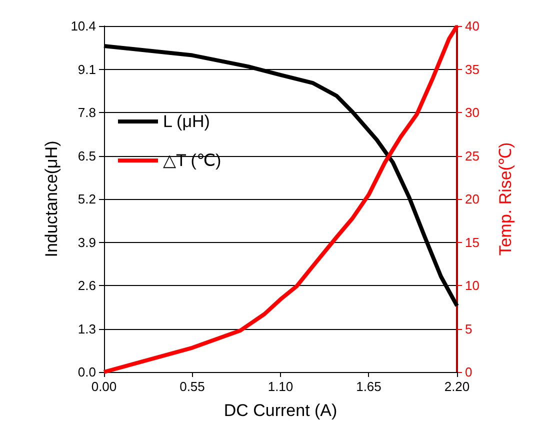 This screenshot has width=535, height=447. What do you see at coordinates (87, 199) in the screenshot?
I see `y-tick-label: 5.2` at bounding box center [87, 199].